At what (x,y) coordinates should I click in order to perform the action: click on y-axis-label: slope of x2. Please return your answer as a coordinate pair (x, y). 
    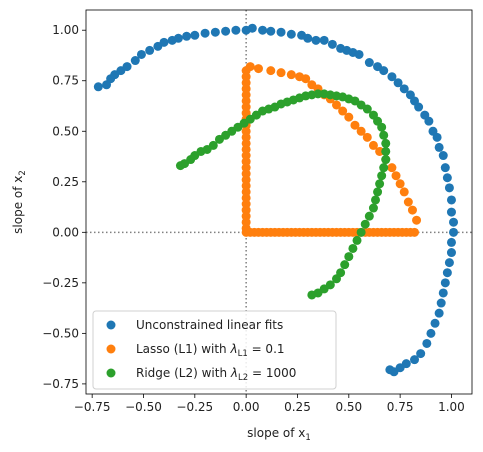
    Looking at the image, I should click on (19, 202).